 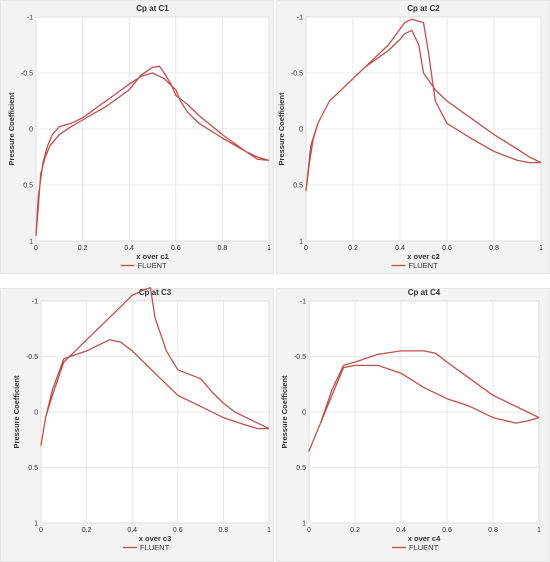 What do you see at coordinates (423, 8) in the screenshot?
I see `chart-title: Cp at C2` at bounding box center [423, 8].